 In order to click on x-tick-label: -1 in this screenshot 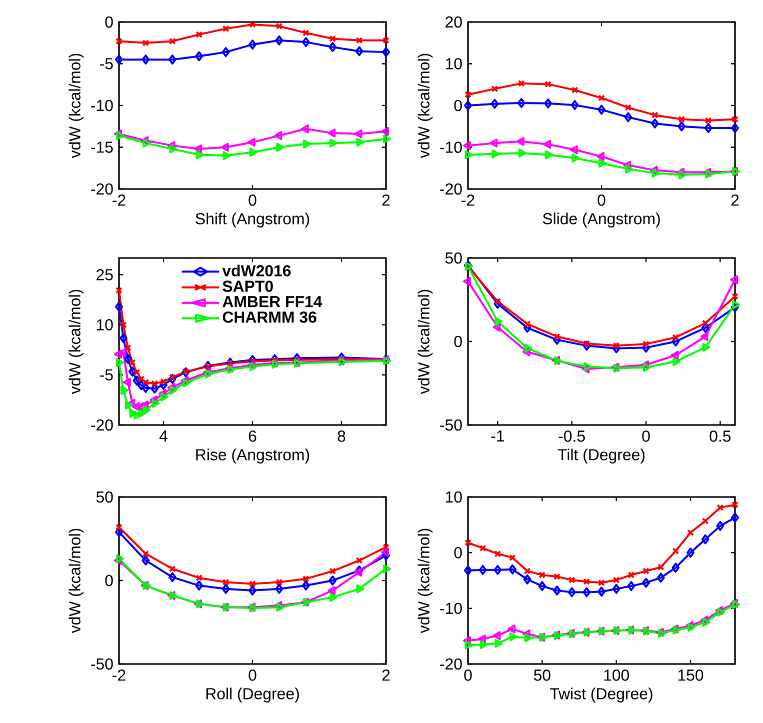, I will do `click(497, 436)`.